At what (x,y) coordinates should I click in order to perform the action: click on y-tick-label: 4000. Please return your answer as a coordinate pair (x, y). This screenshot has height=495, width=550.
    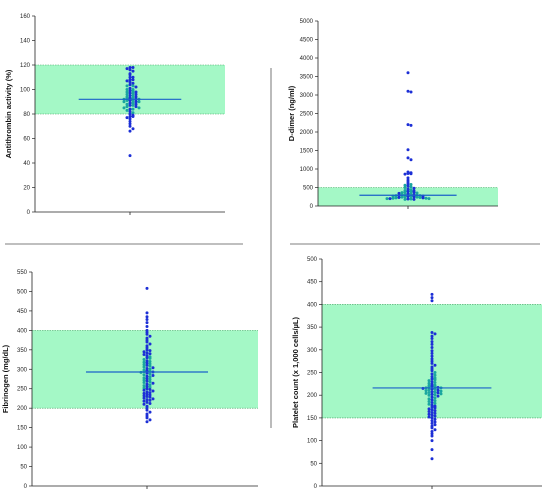
    Looking at the image, I should click on (307, 59).